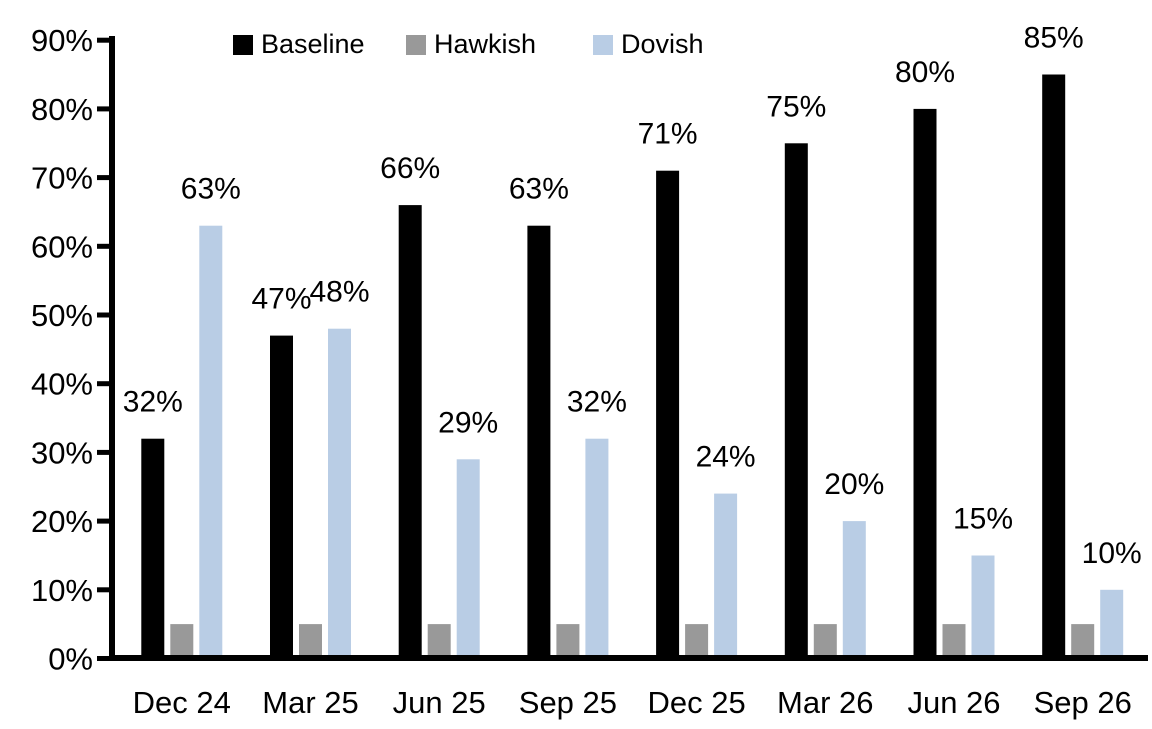 This screenshot has width=1152, height=729. What do you see at coordinates (112, 348) in the screenshot?
I see `y-axis-line` at bounding box center [112, 348].